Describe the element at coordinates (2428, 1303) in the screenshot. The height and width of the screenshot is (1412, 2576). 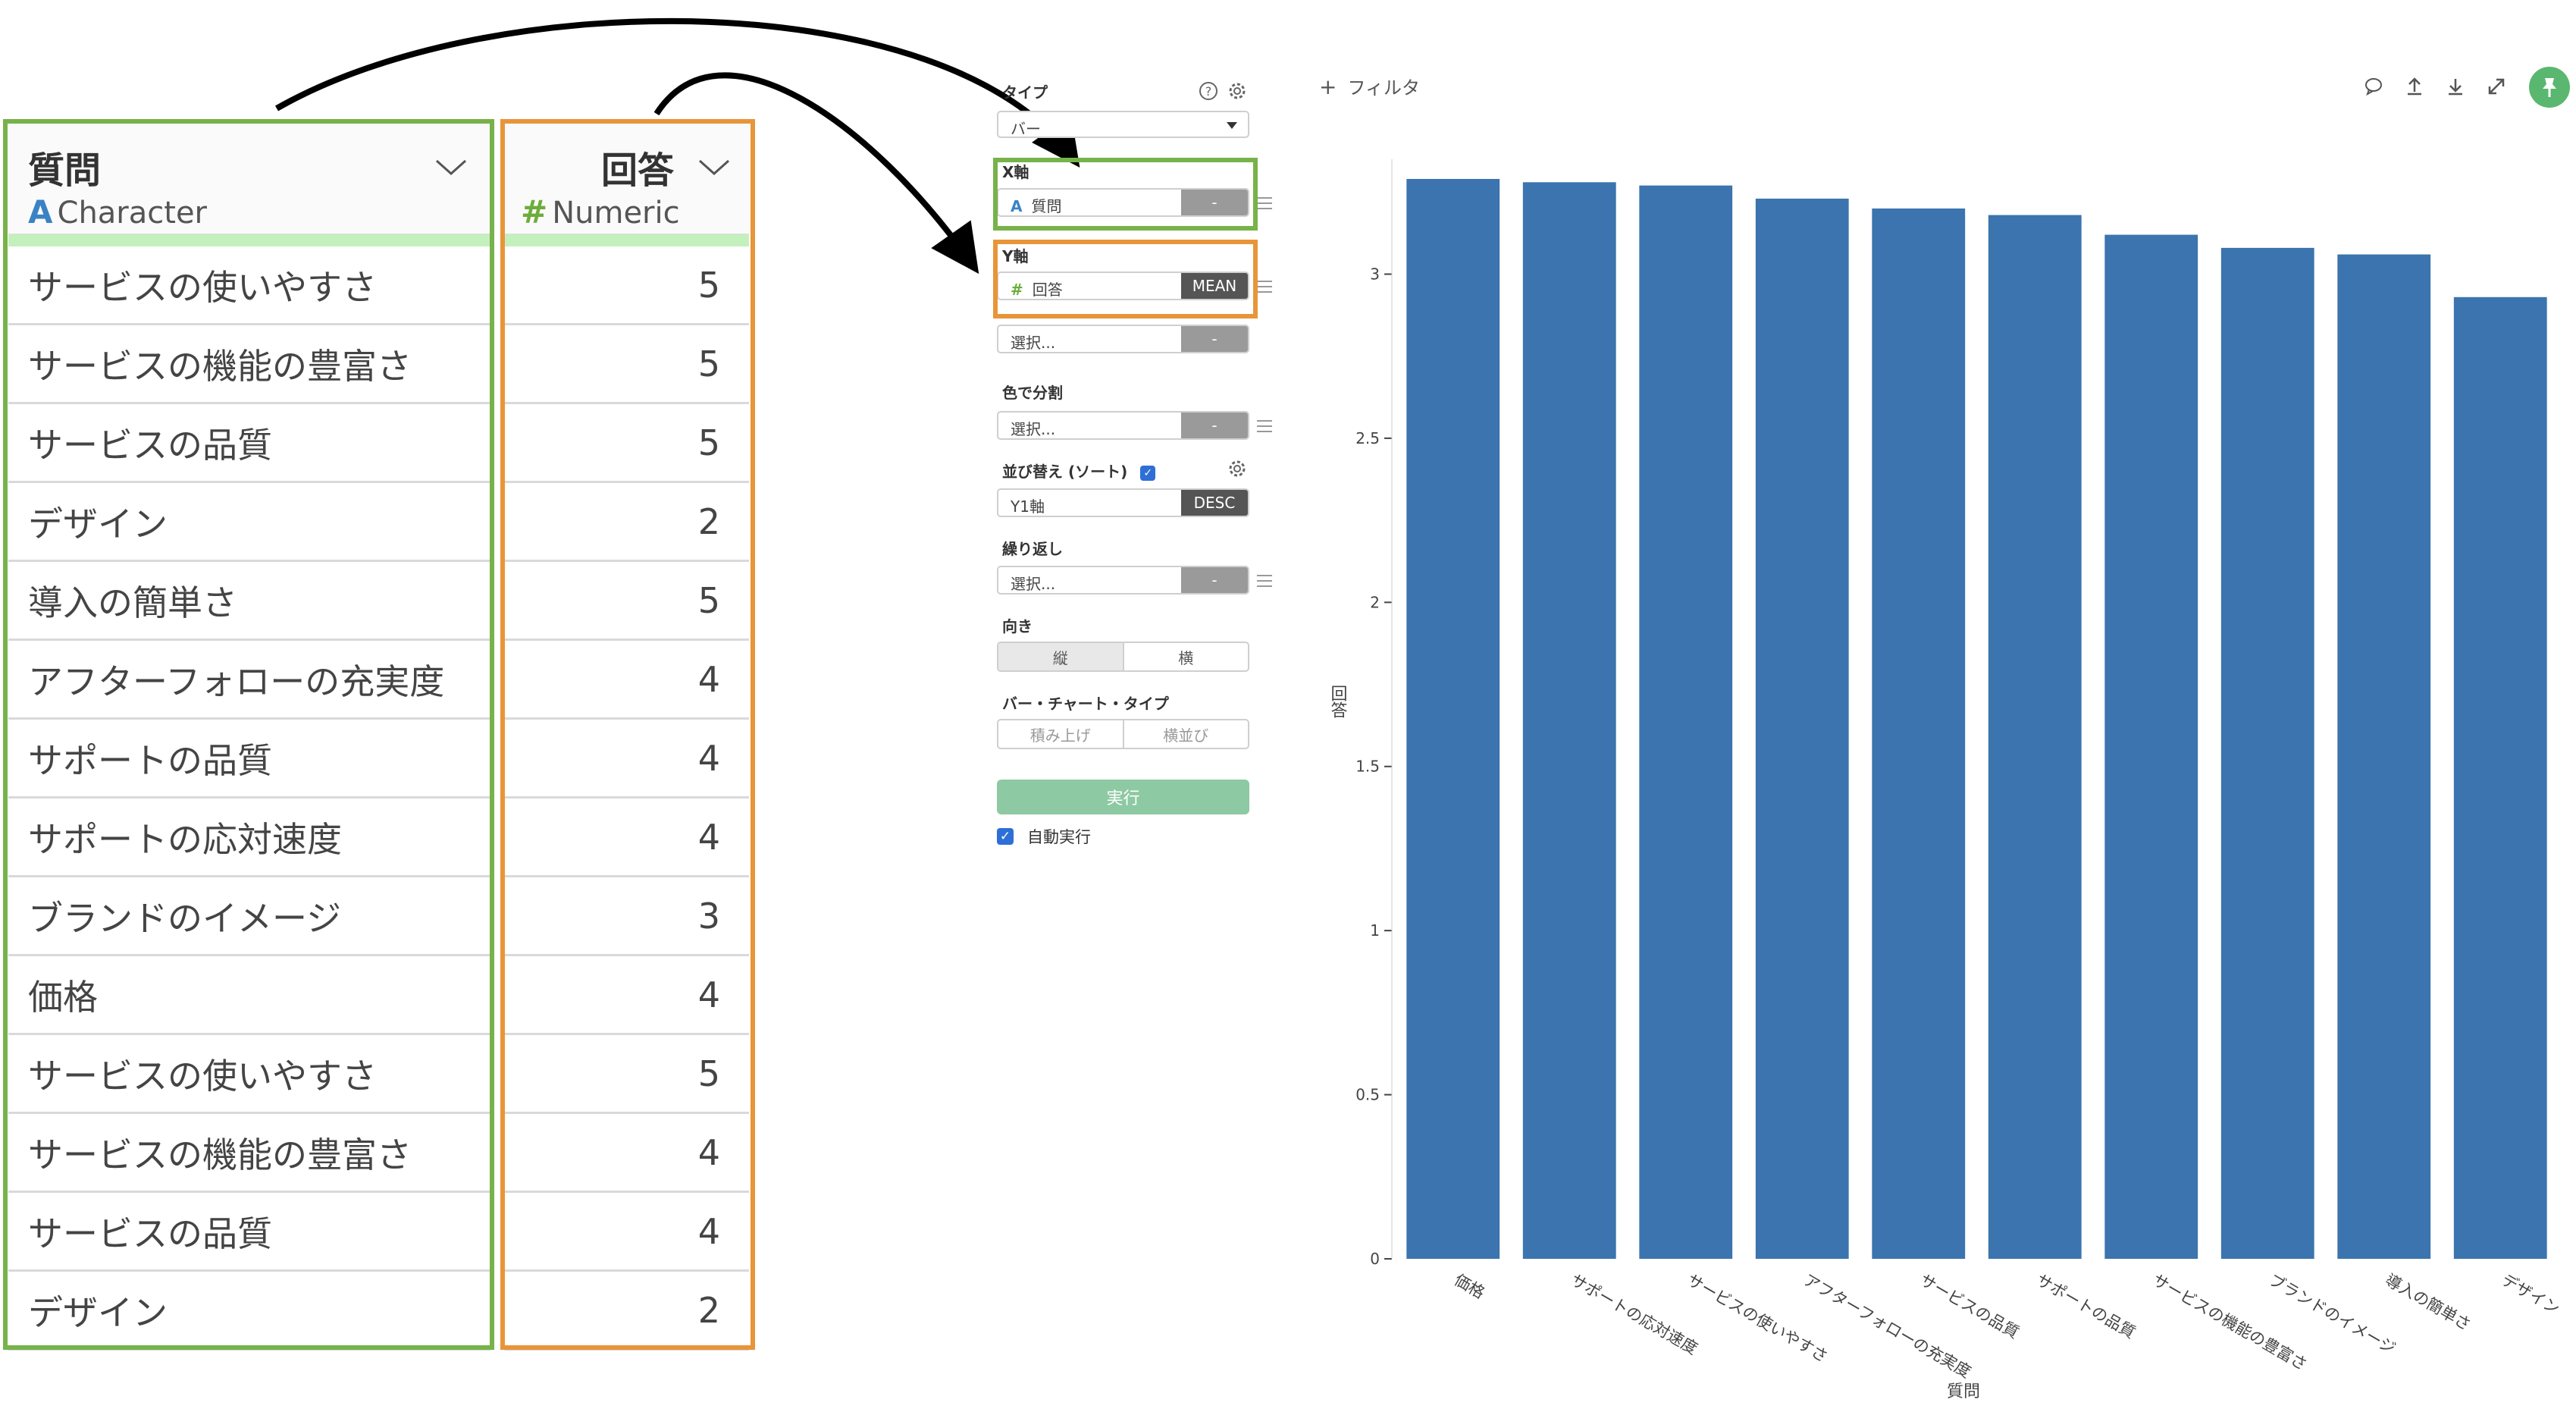
I see `x-tick-label: 導入の簡単さ` at that location.